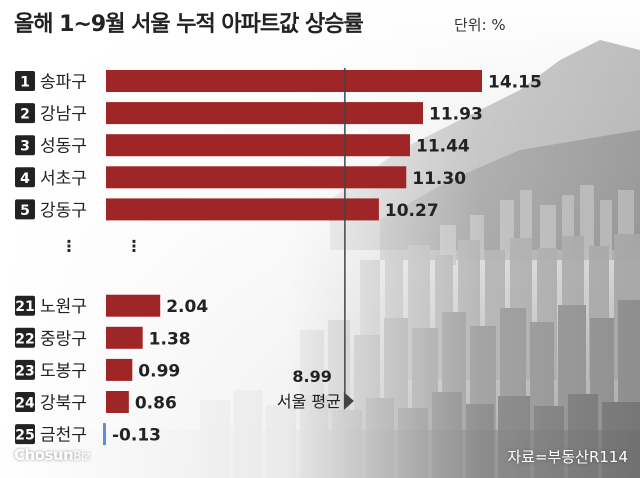  Describe the element at coordinates (156, 404) in the screenshot. I see `value-label: 0.86` at that location.